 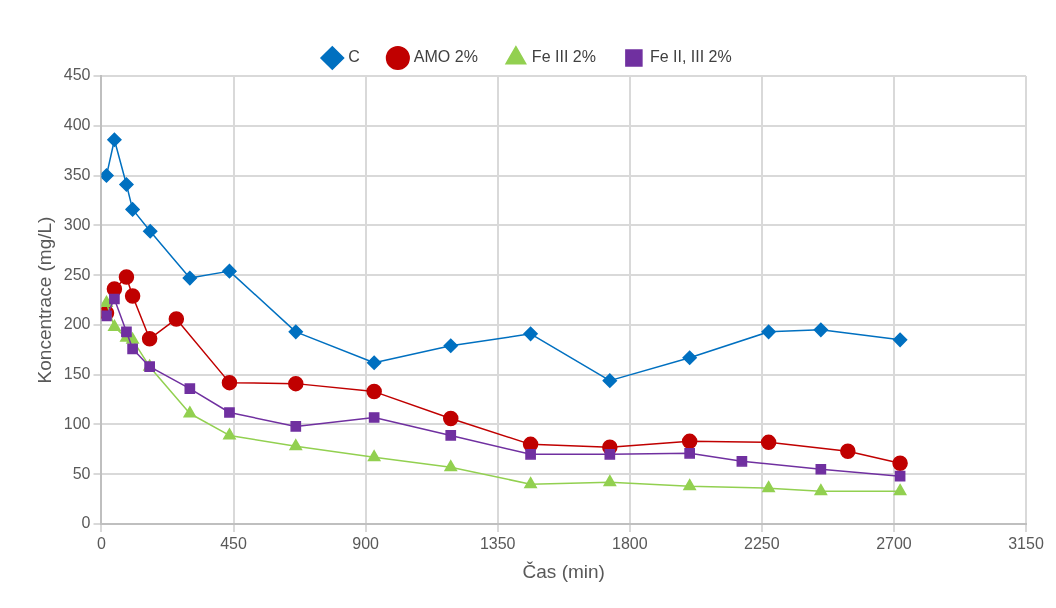 What do you see at coordinates (690, 57) in the screenshot?
I see `legend-label: Fe II, III 2%` at bounding box center [690, 57].